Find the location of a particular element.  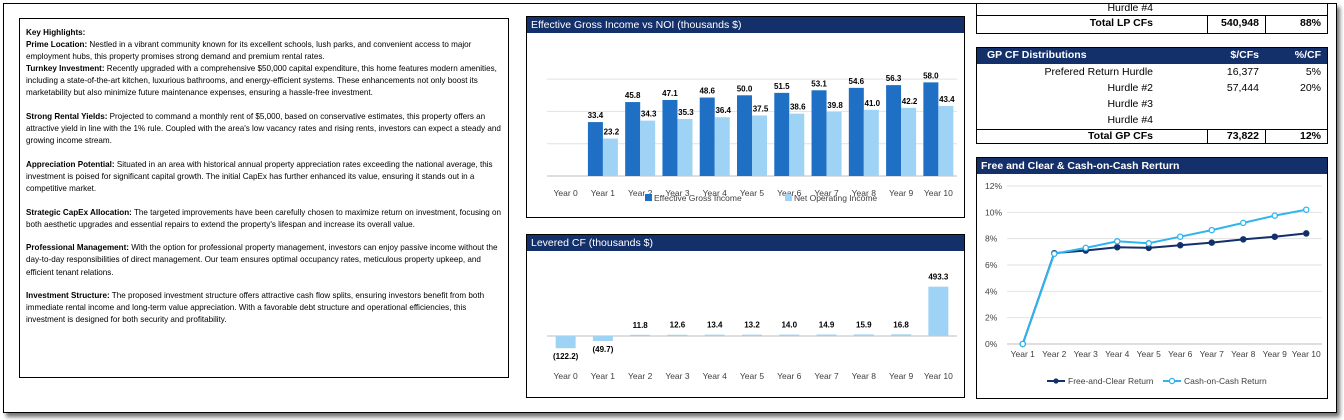

legend-label-noi: Net Operating Income is located at coordinates (835, 198).